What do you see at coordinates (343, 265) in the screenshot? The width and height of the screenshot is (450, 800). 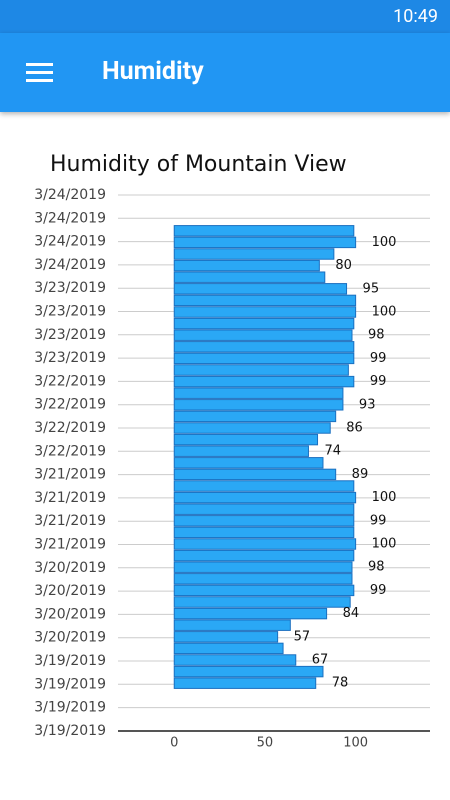 I see `data-label: 80` at bounding box center [343, 265].